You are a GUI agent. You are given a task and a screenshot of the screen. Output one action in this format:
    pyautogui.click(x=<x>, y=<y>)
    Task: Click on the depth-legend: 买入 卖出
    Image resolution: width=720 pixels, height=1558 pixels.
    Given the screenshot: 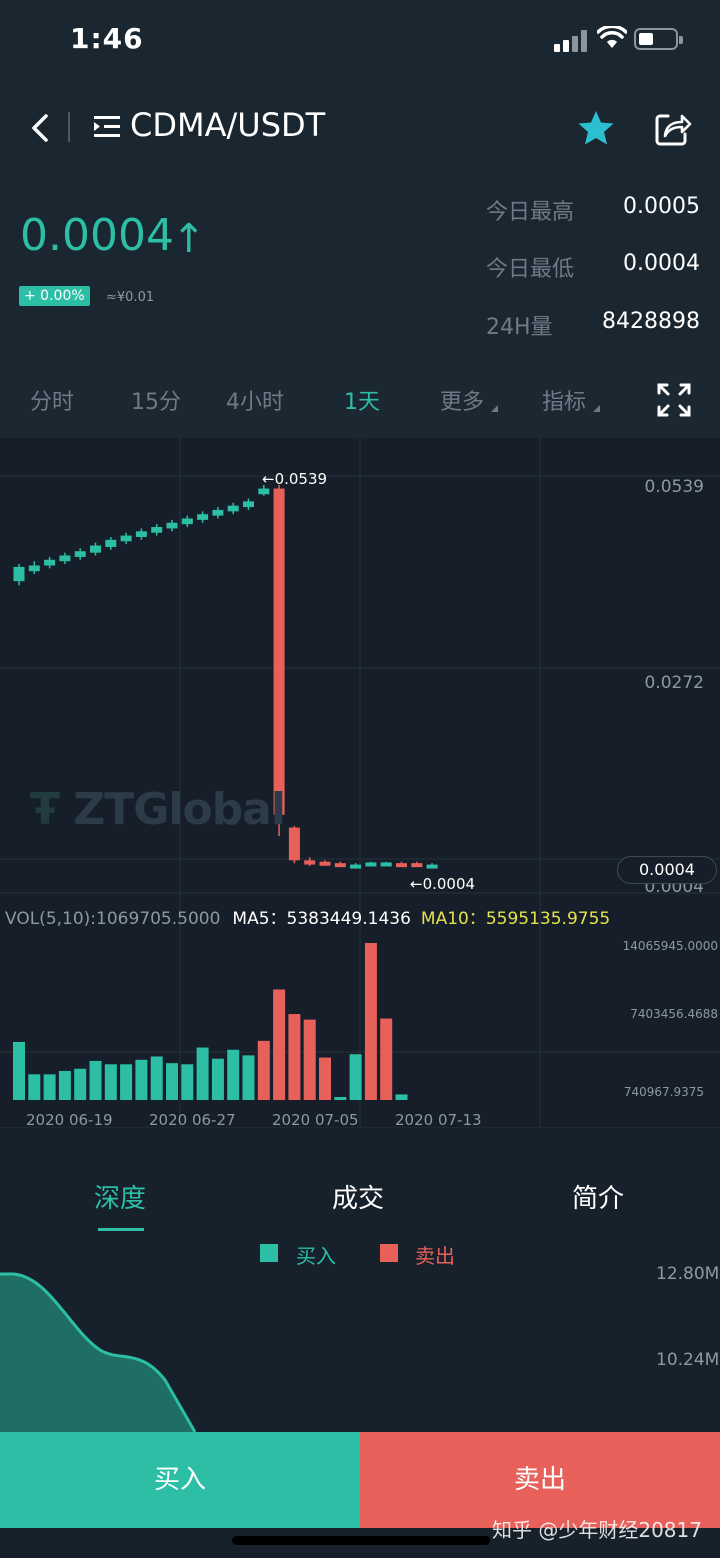 What is the action you would take?
    pyautogui.click(x=360, y=1255)
    